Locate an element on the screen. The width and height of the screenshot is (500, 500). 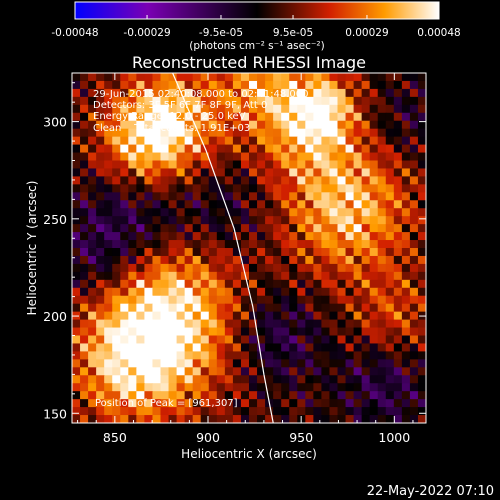
annotation-detectors: Detectors: 3F 5F 6F 7F 8F 9F, Att 0 is located at coordinates (180, 105).